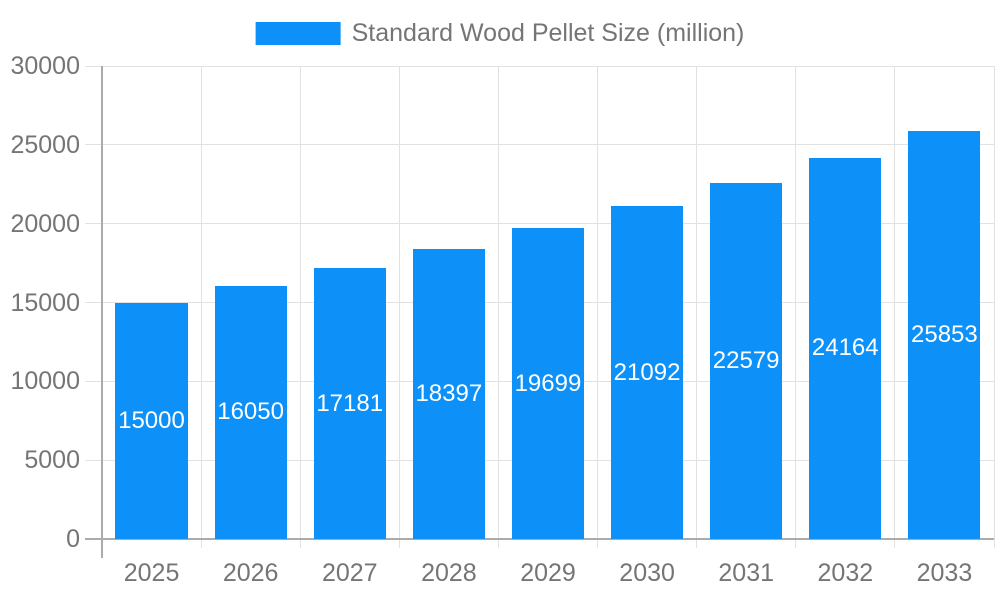 Image resolution: width=1000 pixels, height=600 pixels. I want to click on x-axis-tick-label: 2029, so click(548, 573).